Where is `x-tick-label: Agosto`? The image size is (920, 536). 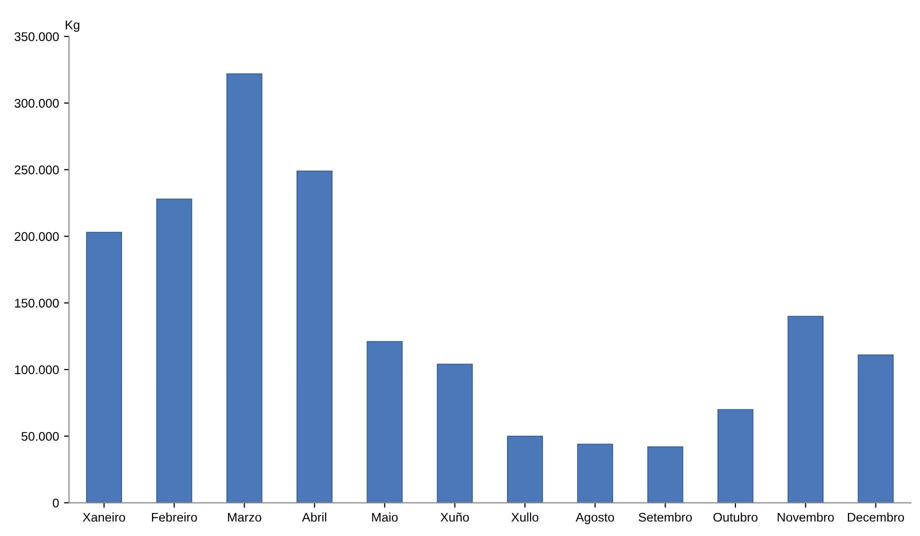 x-tick-label: Agosto is located at coordinates (595, 518).